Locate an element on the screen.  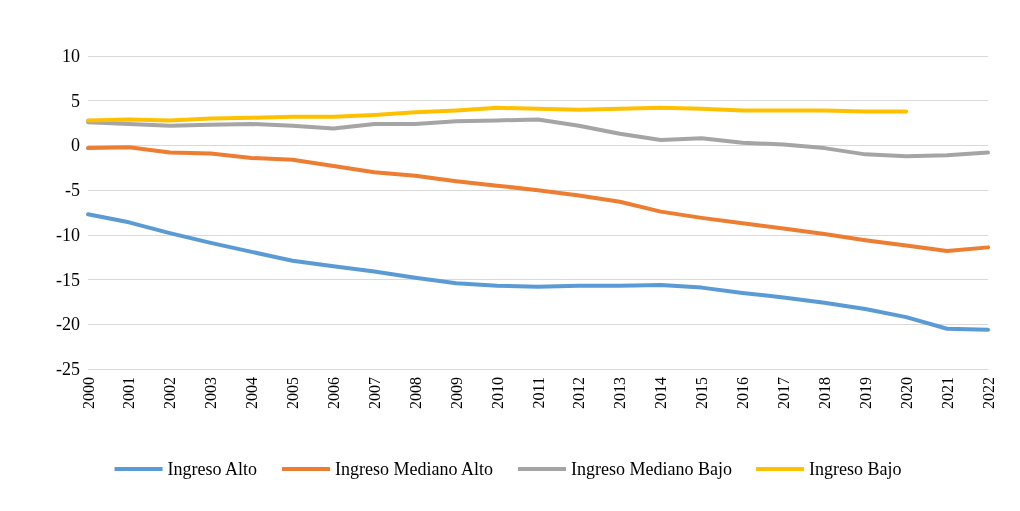
x-tick-label: 2007 is located at coordinates (374, 393).